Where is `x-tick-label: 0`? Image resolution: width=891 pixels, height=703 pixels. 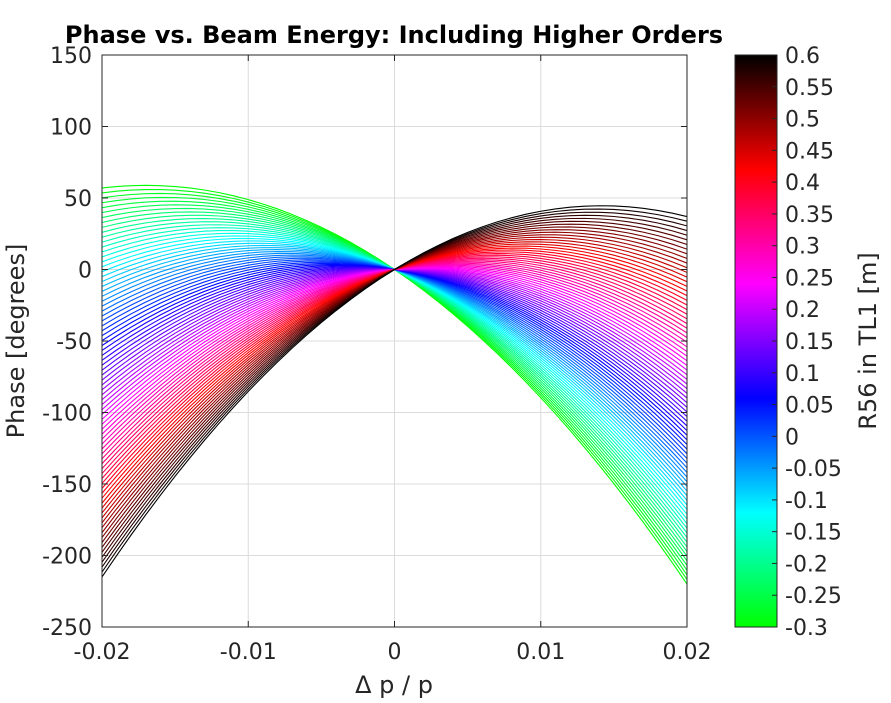
x-tick-label: 0 is located at coordinates (395, 652).